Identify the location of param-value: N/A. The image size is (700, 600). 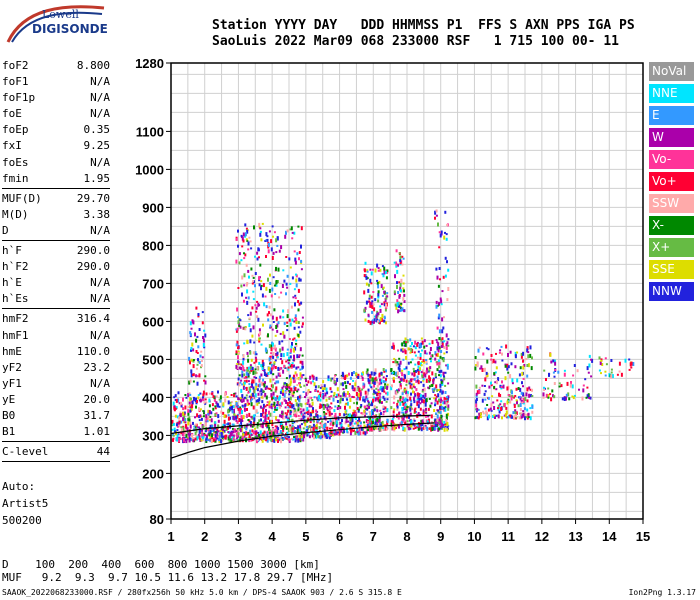
(100, 98).